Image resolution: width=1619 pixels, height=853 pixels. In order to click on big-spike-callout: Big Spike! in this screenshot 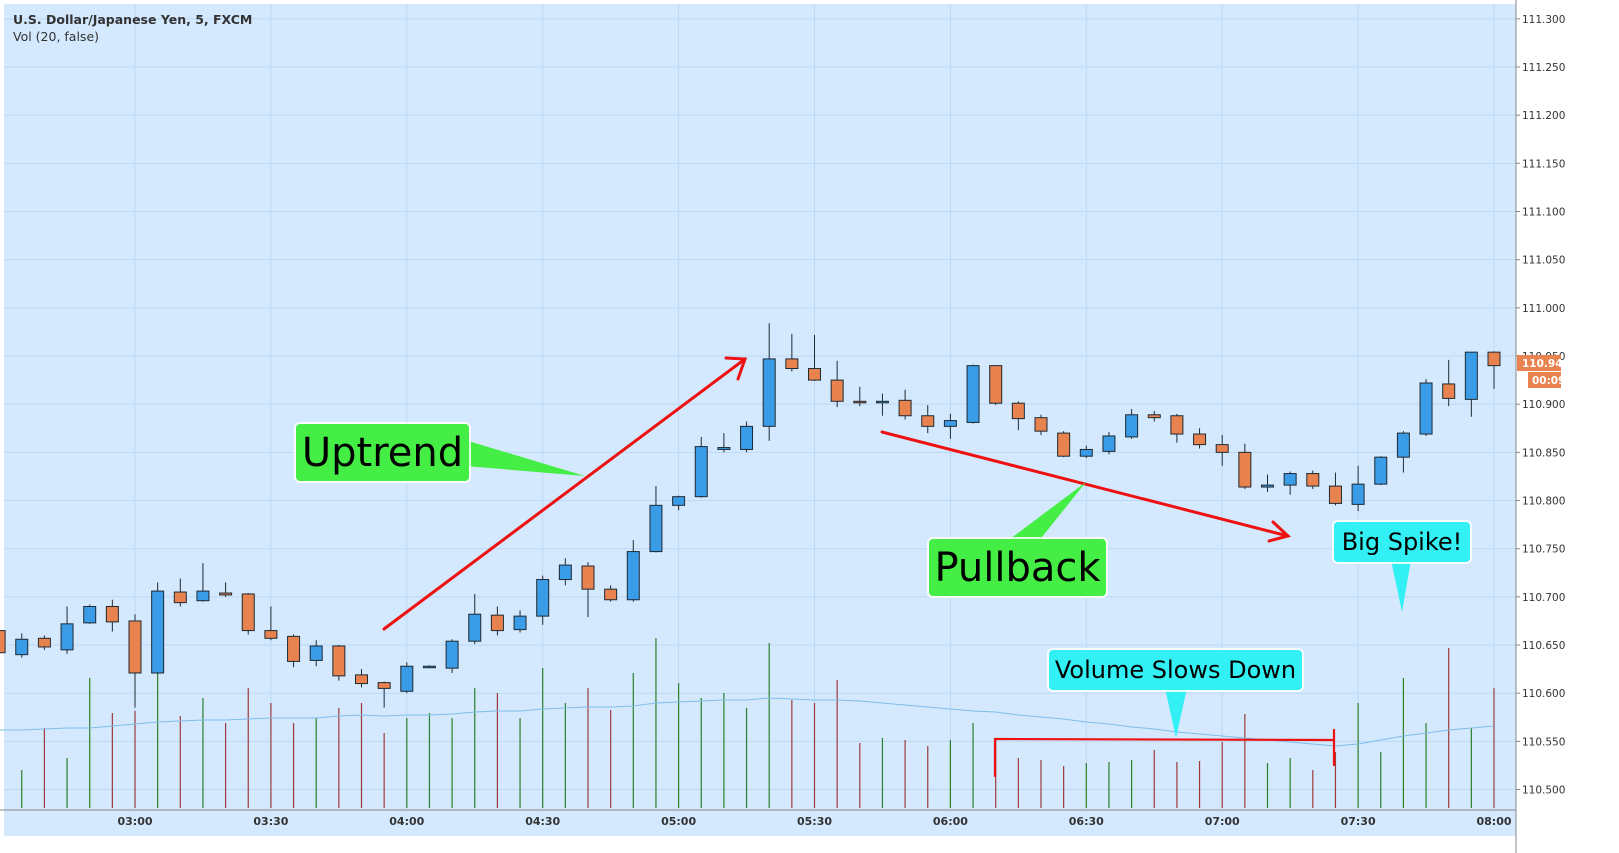, I will do `click(1402, 542)`.